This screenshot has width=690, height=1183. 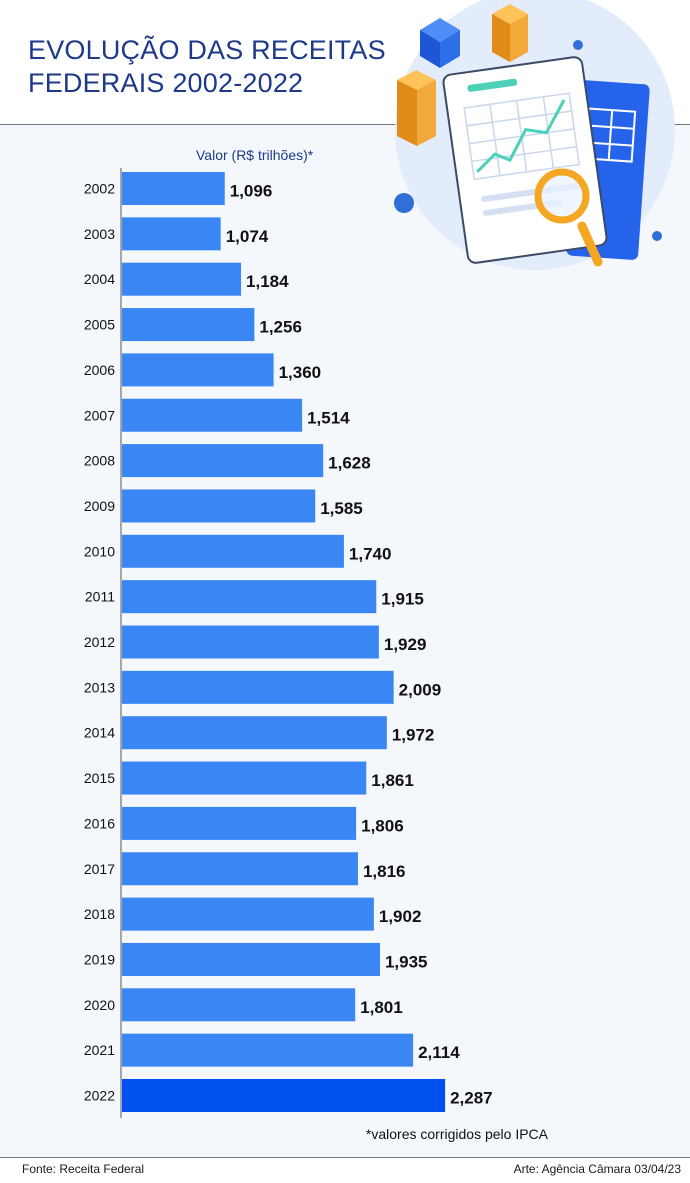 What do you see at coordinates (99, 733) in the screenshot?
I see `category-label: 2014` at bounding box center [99, 733].